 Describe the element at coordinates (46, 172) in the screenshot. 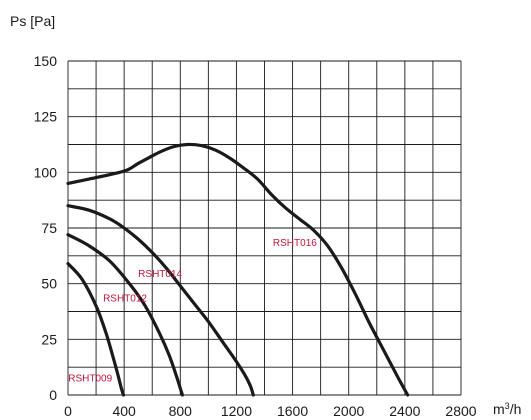

I see `y-tick-label: 100` at that location.